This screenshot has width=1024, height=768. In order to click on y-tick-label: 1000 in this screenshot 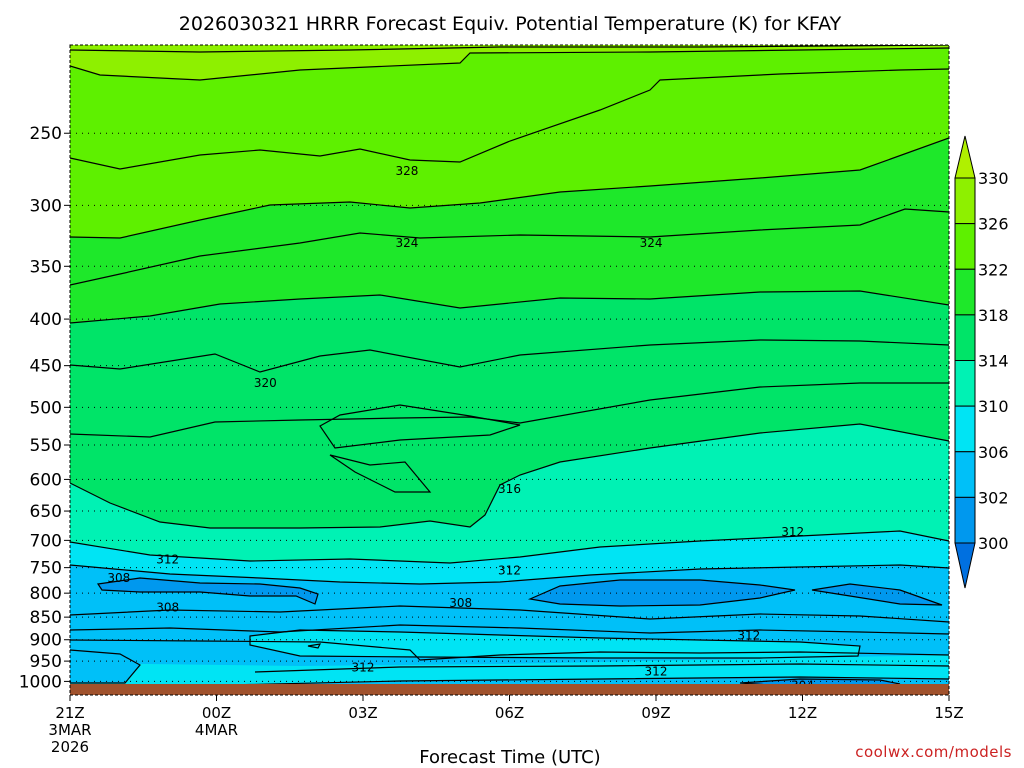, I will do `click(40, 682)`.